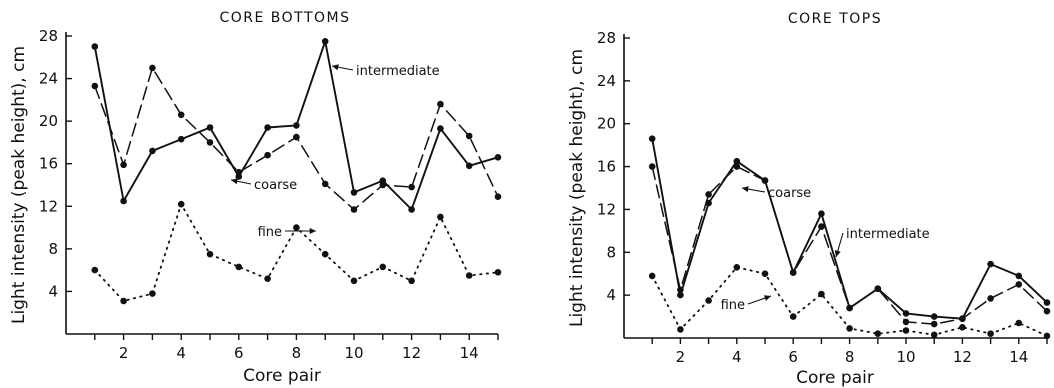 The image size is (1054, 388). I want to click on x-tick-label: 10, so click(905, 357).